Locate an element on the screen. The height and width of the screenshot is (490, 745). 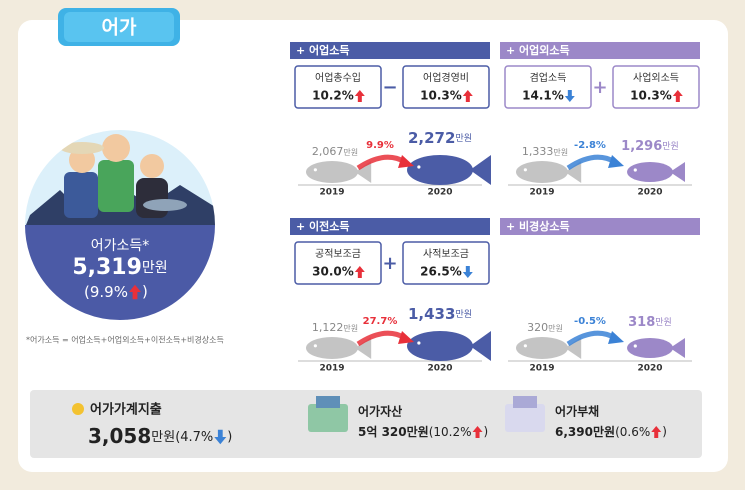
text-part: 1,333 is located at coordinates (538, 151).